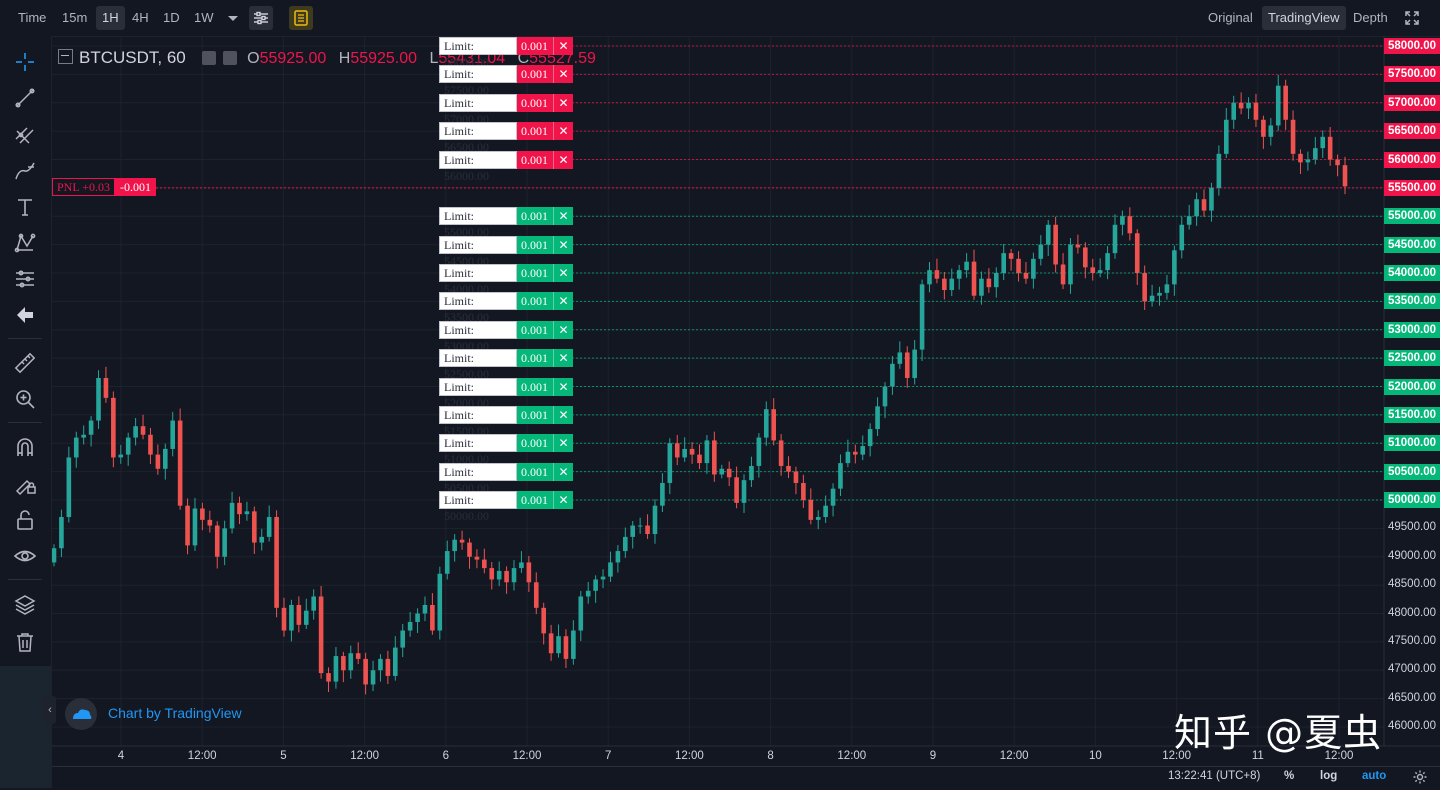 The image size is (1440, 790). Describe the element at coordinates (25, 448) in the screenshot. I see `magnet-icon` at that location.